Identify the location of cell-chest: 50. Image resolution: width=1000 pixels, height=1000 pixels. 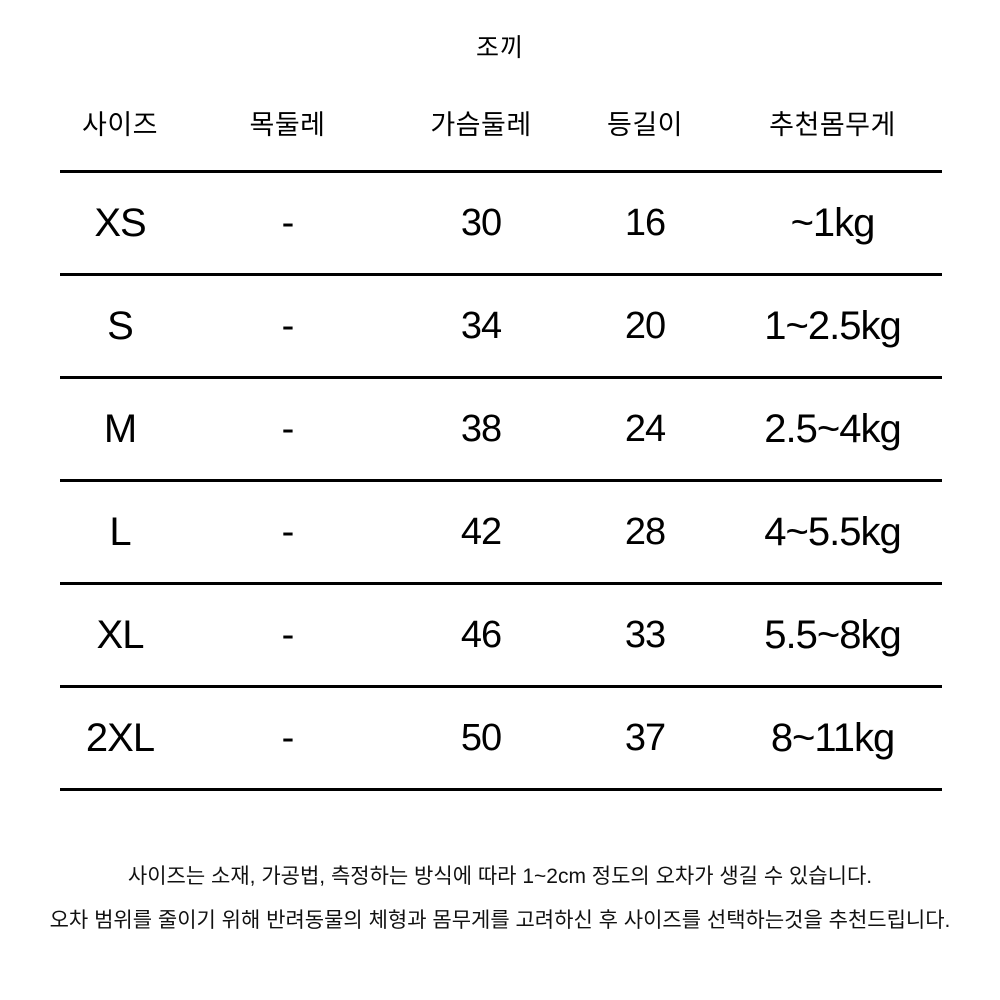
(481, 737).